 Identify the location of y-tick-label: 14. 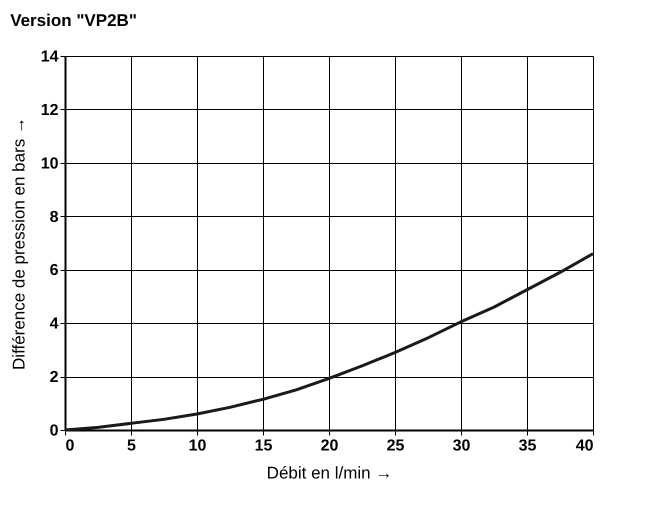
(49, 57).